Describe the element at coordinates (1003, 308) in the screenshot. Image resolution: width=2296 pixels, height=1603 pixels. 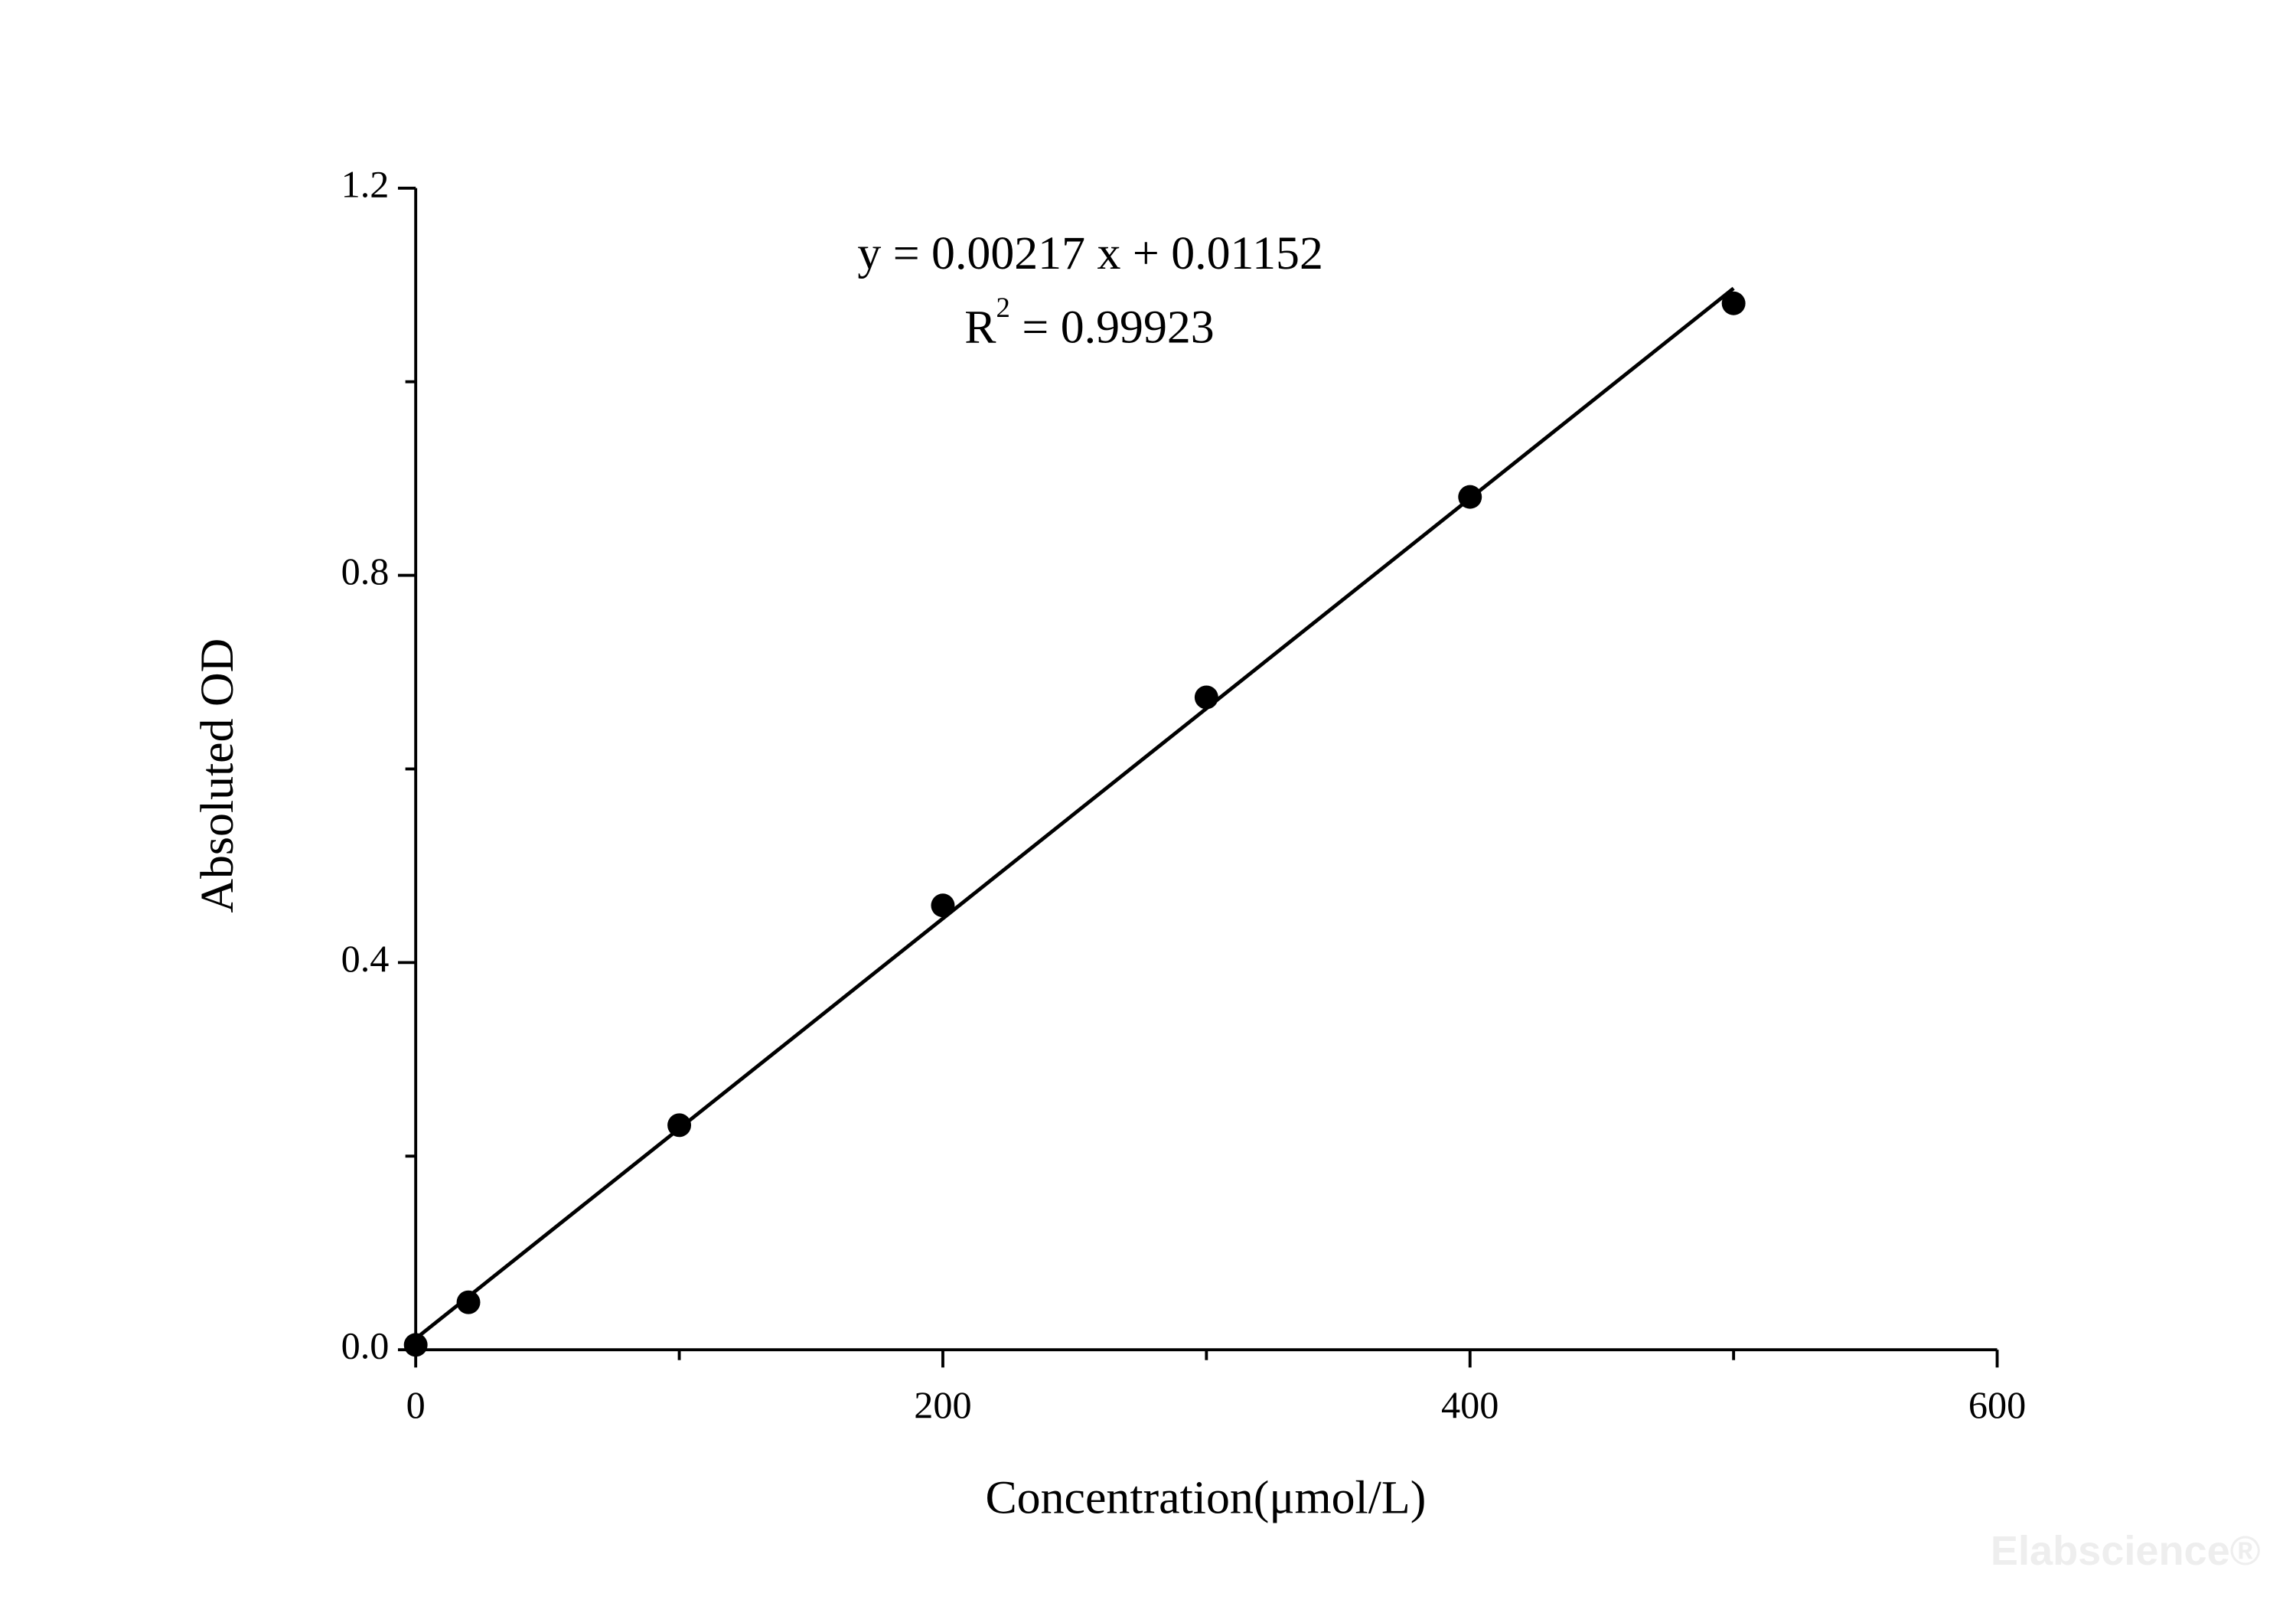
I see `r-sup: 2` at that location.